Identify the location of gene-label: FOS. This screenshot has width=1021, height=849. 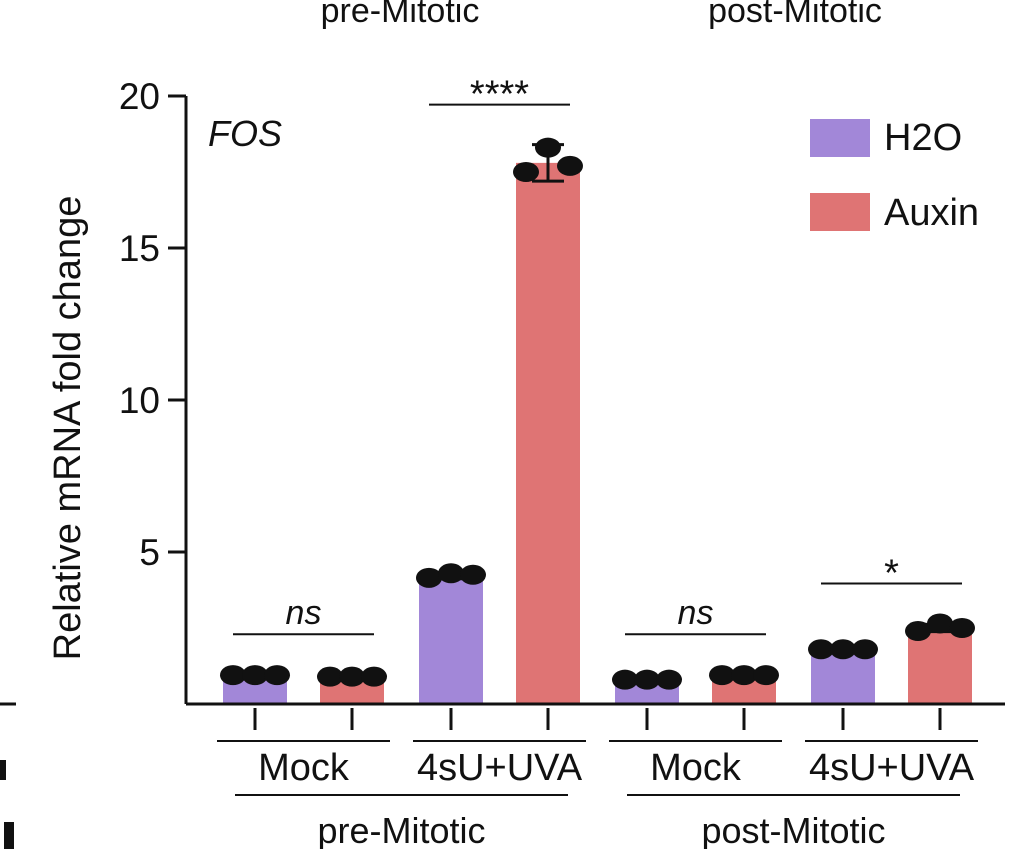
(245, 133).